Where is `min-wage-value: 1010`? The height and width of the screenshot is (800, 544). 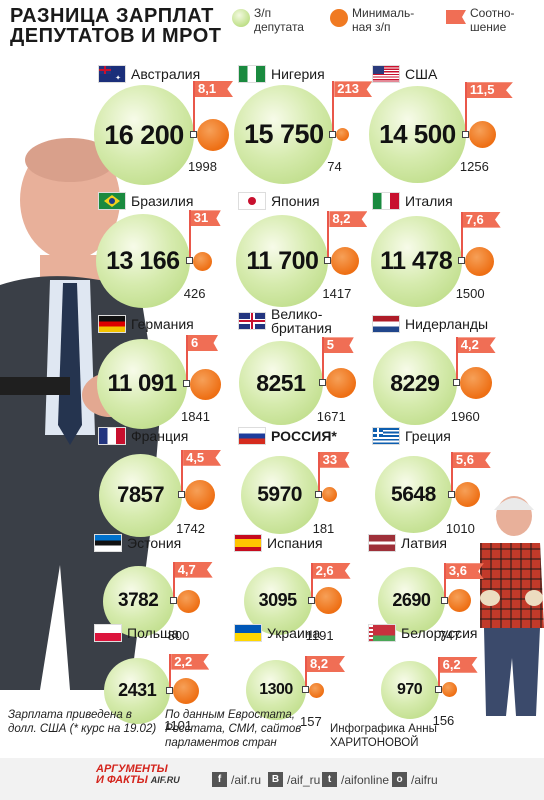
min-wage-value: 1010 is located at coordinates (460, 528).